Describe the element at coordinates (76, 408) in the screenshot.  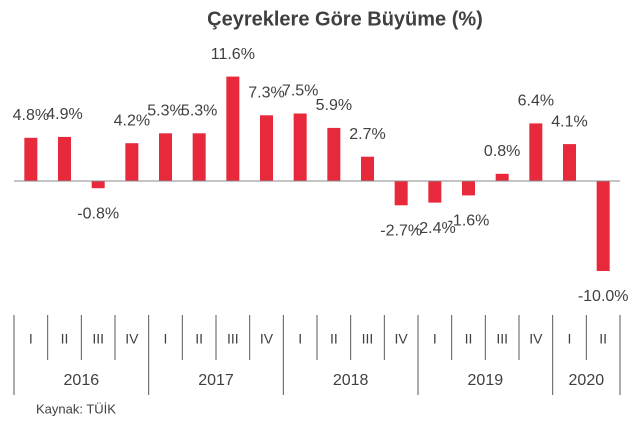
I see `source-note: Kaynak: TÜİK` at that location.